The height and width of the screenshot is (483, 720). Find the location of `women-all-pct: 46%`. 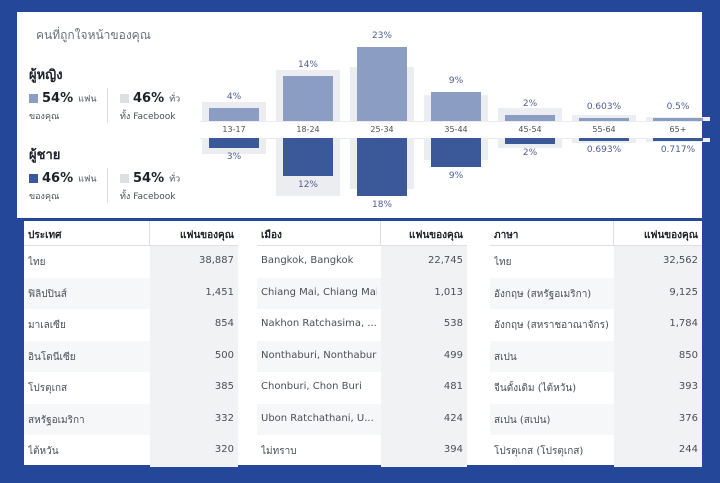

women-all-pct: 46% is located at coordinates (149, 98).